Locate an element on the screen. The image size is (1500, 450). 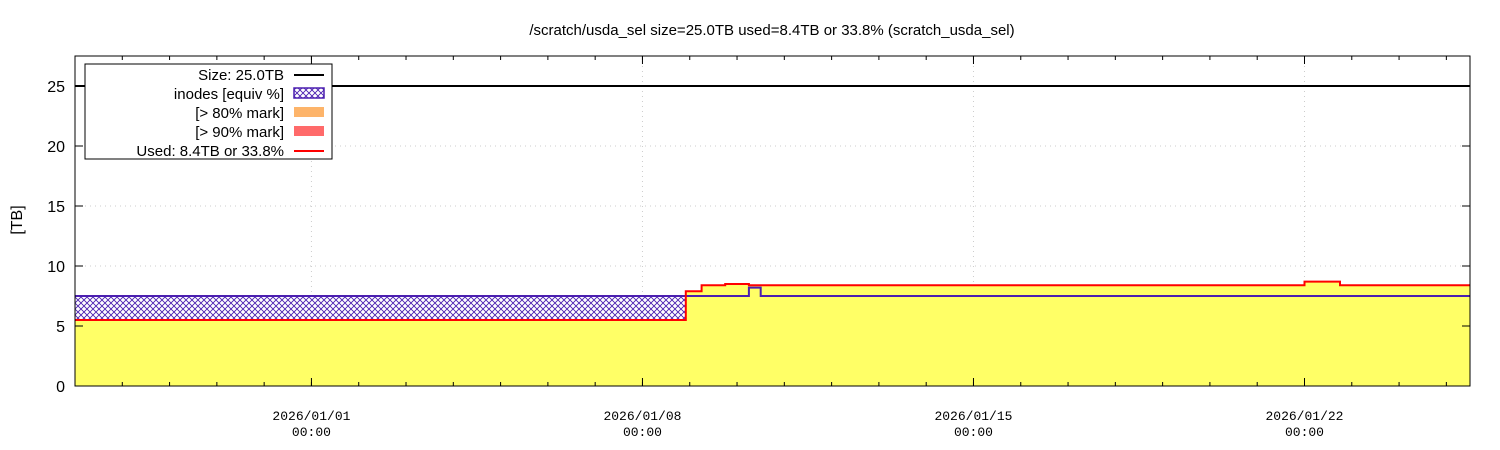
y-tick-label: 15 is located at coordinates (56, 207).